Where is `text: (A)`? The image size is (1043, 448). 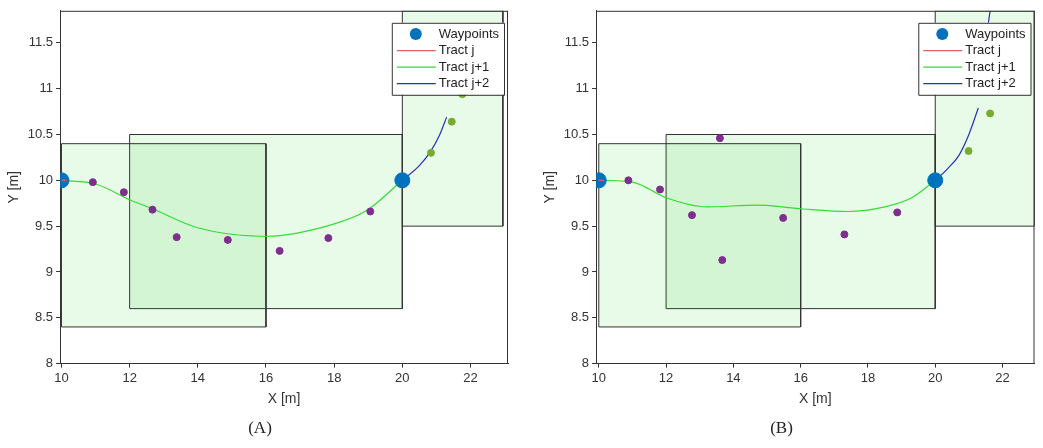
text: (A) is located at coordinates (260, 428).